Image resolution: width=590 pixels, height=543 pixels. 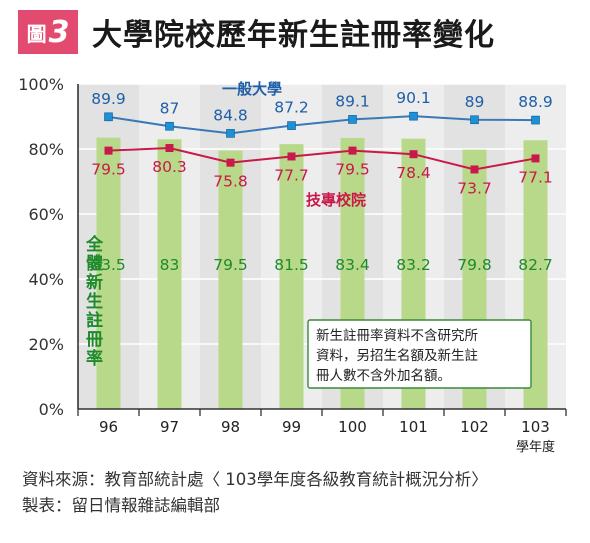 I want to click on y-tick-label: 40%, so click(x=46, y=279).